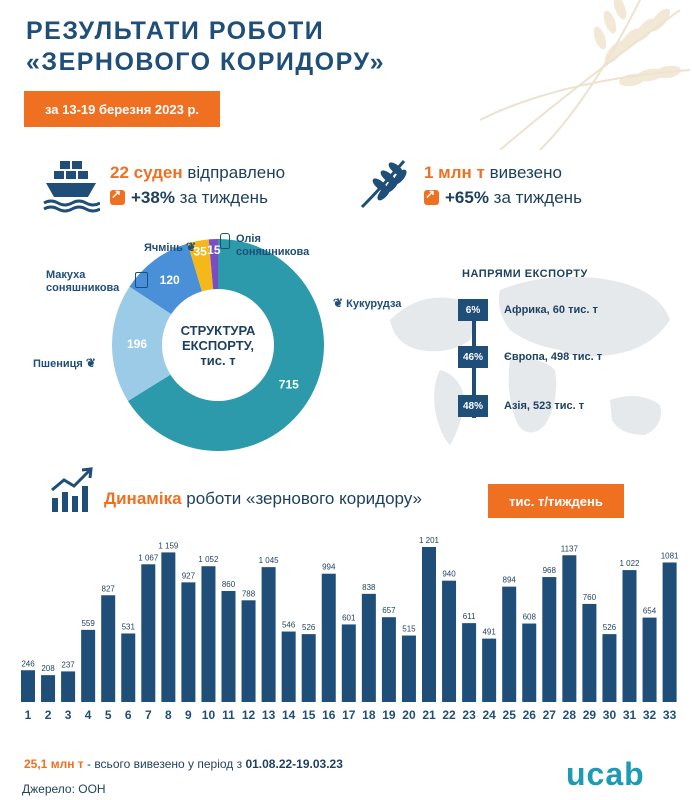 Image resolution: width=692 pixels, height=800 pixels. Describe the element at coordinates (214, 250) in the screenshot. I see `pie-value-oil: 15` at that location.